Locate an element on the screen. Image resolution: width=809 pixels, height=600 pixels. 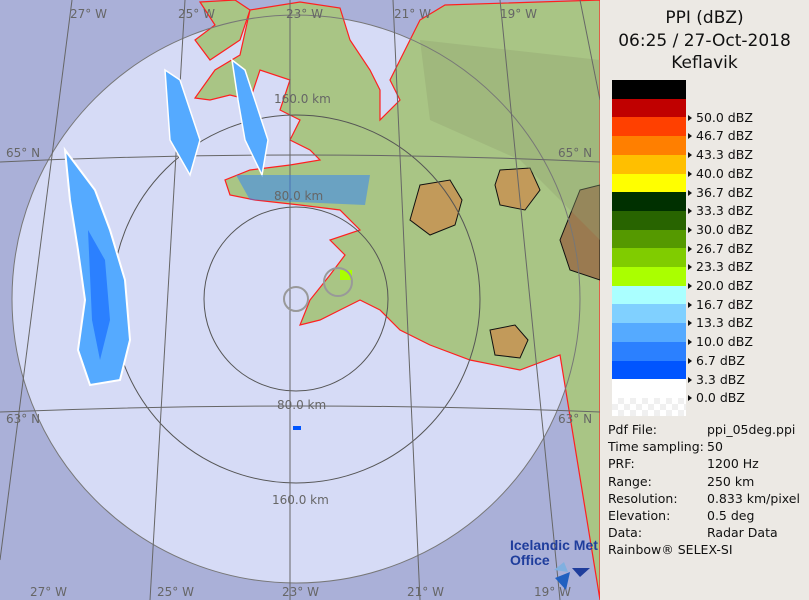
site-name: Keflavik is located at coordinates (704, 63).